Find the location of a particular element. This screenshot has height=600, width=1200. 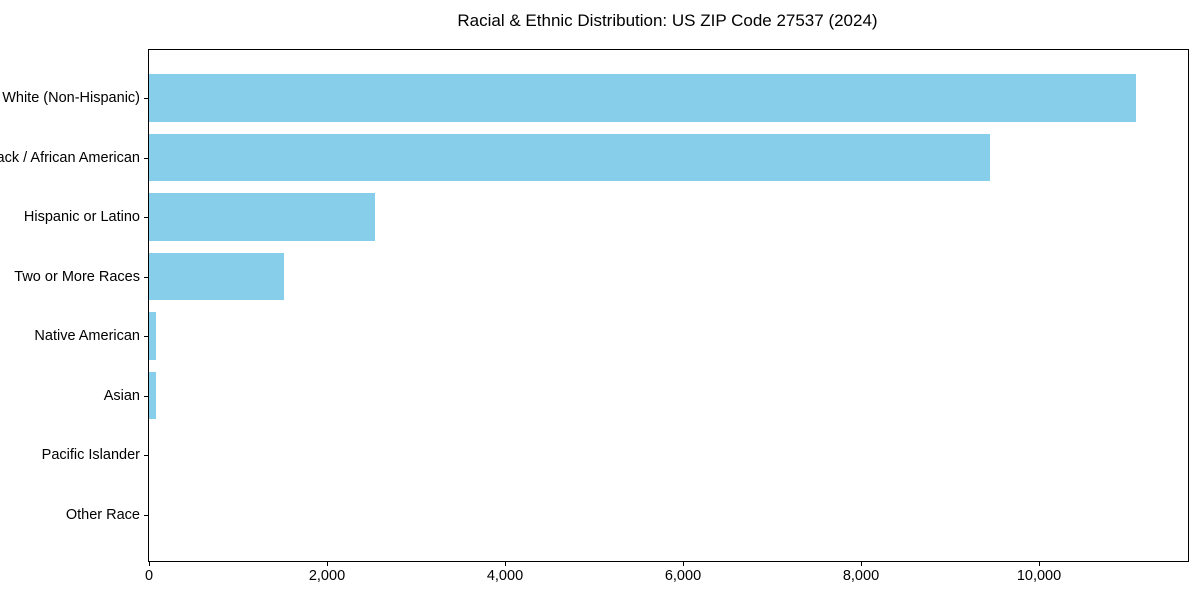

bar-black-african-american is located at coordinates (570, 157).